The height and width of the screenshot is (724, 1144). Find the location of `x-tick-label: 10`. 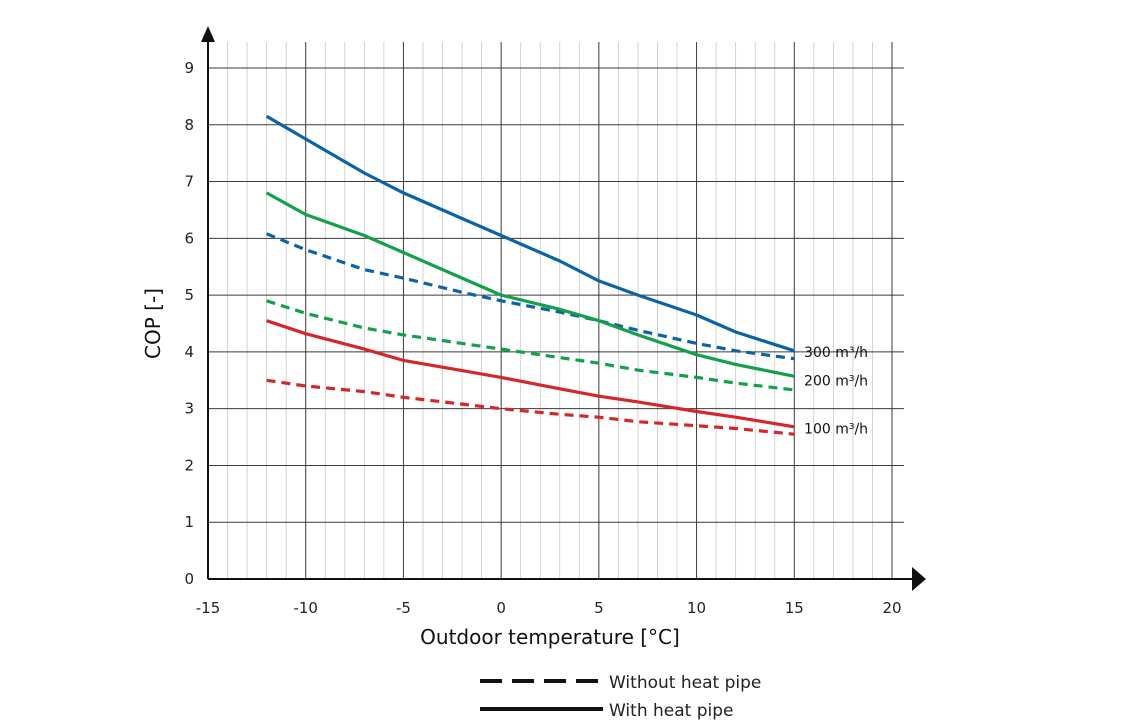

x-tick-label: 10 is located at coordinates (696, 608).